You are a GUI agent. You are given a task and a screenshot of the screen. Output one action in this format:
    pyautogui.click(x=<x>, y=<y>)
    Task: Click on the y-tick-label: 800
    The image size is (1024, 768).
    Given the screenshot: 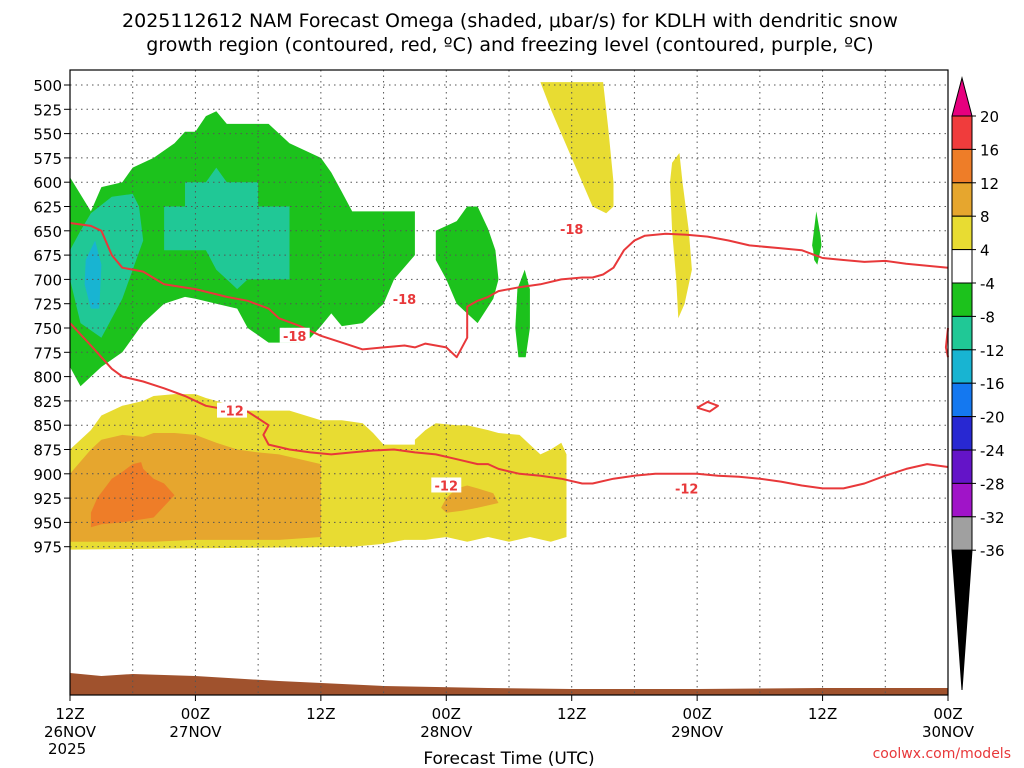 What is the action you would take?
    pyautogui.click(x=47, y=378)
    